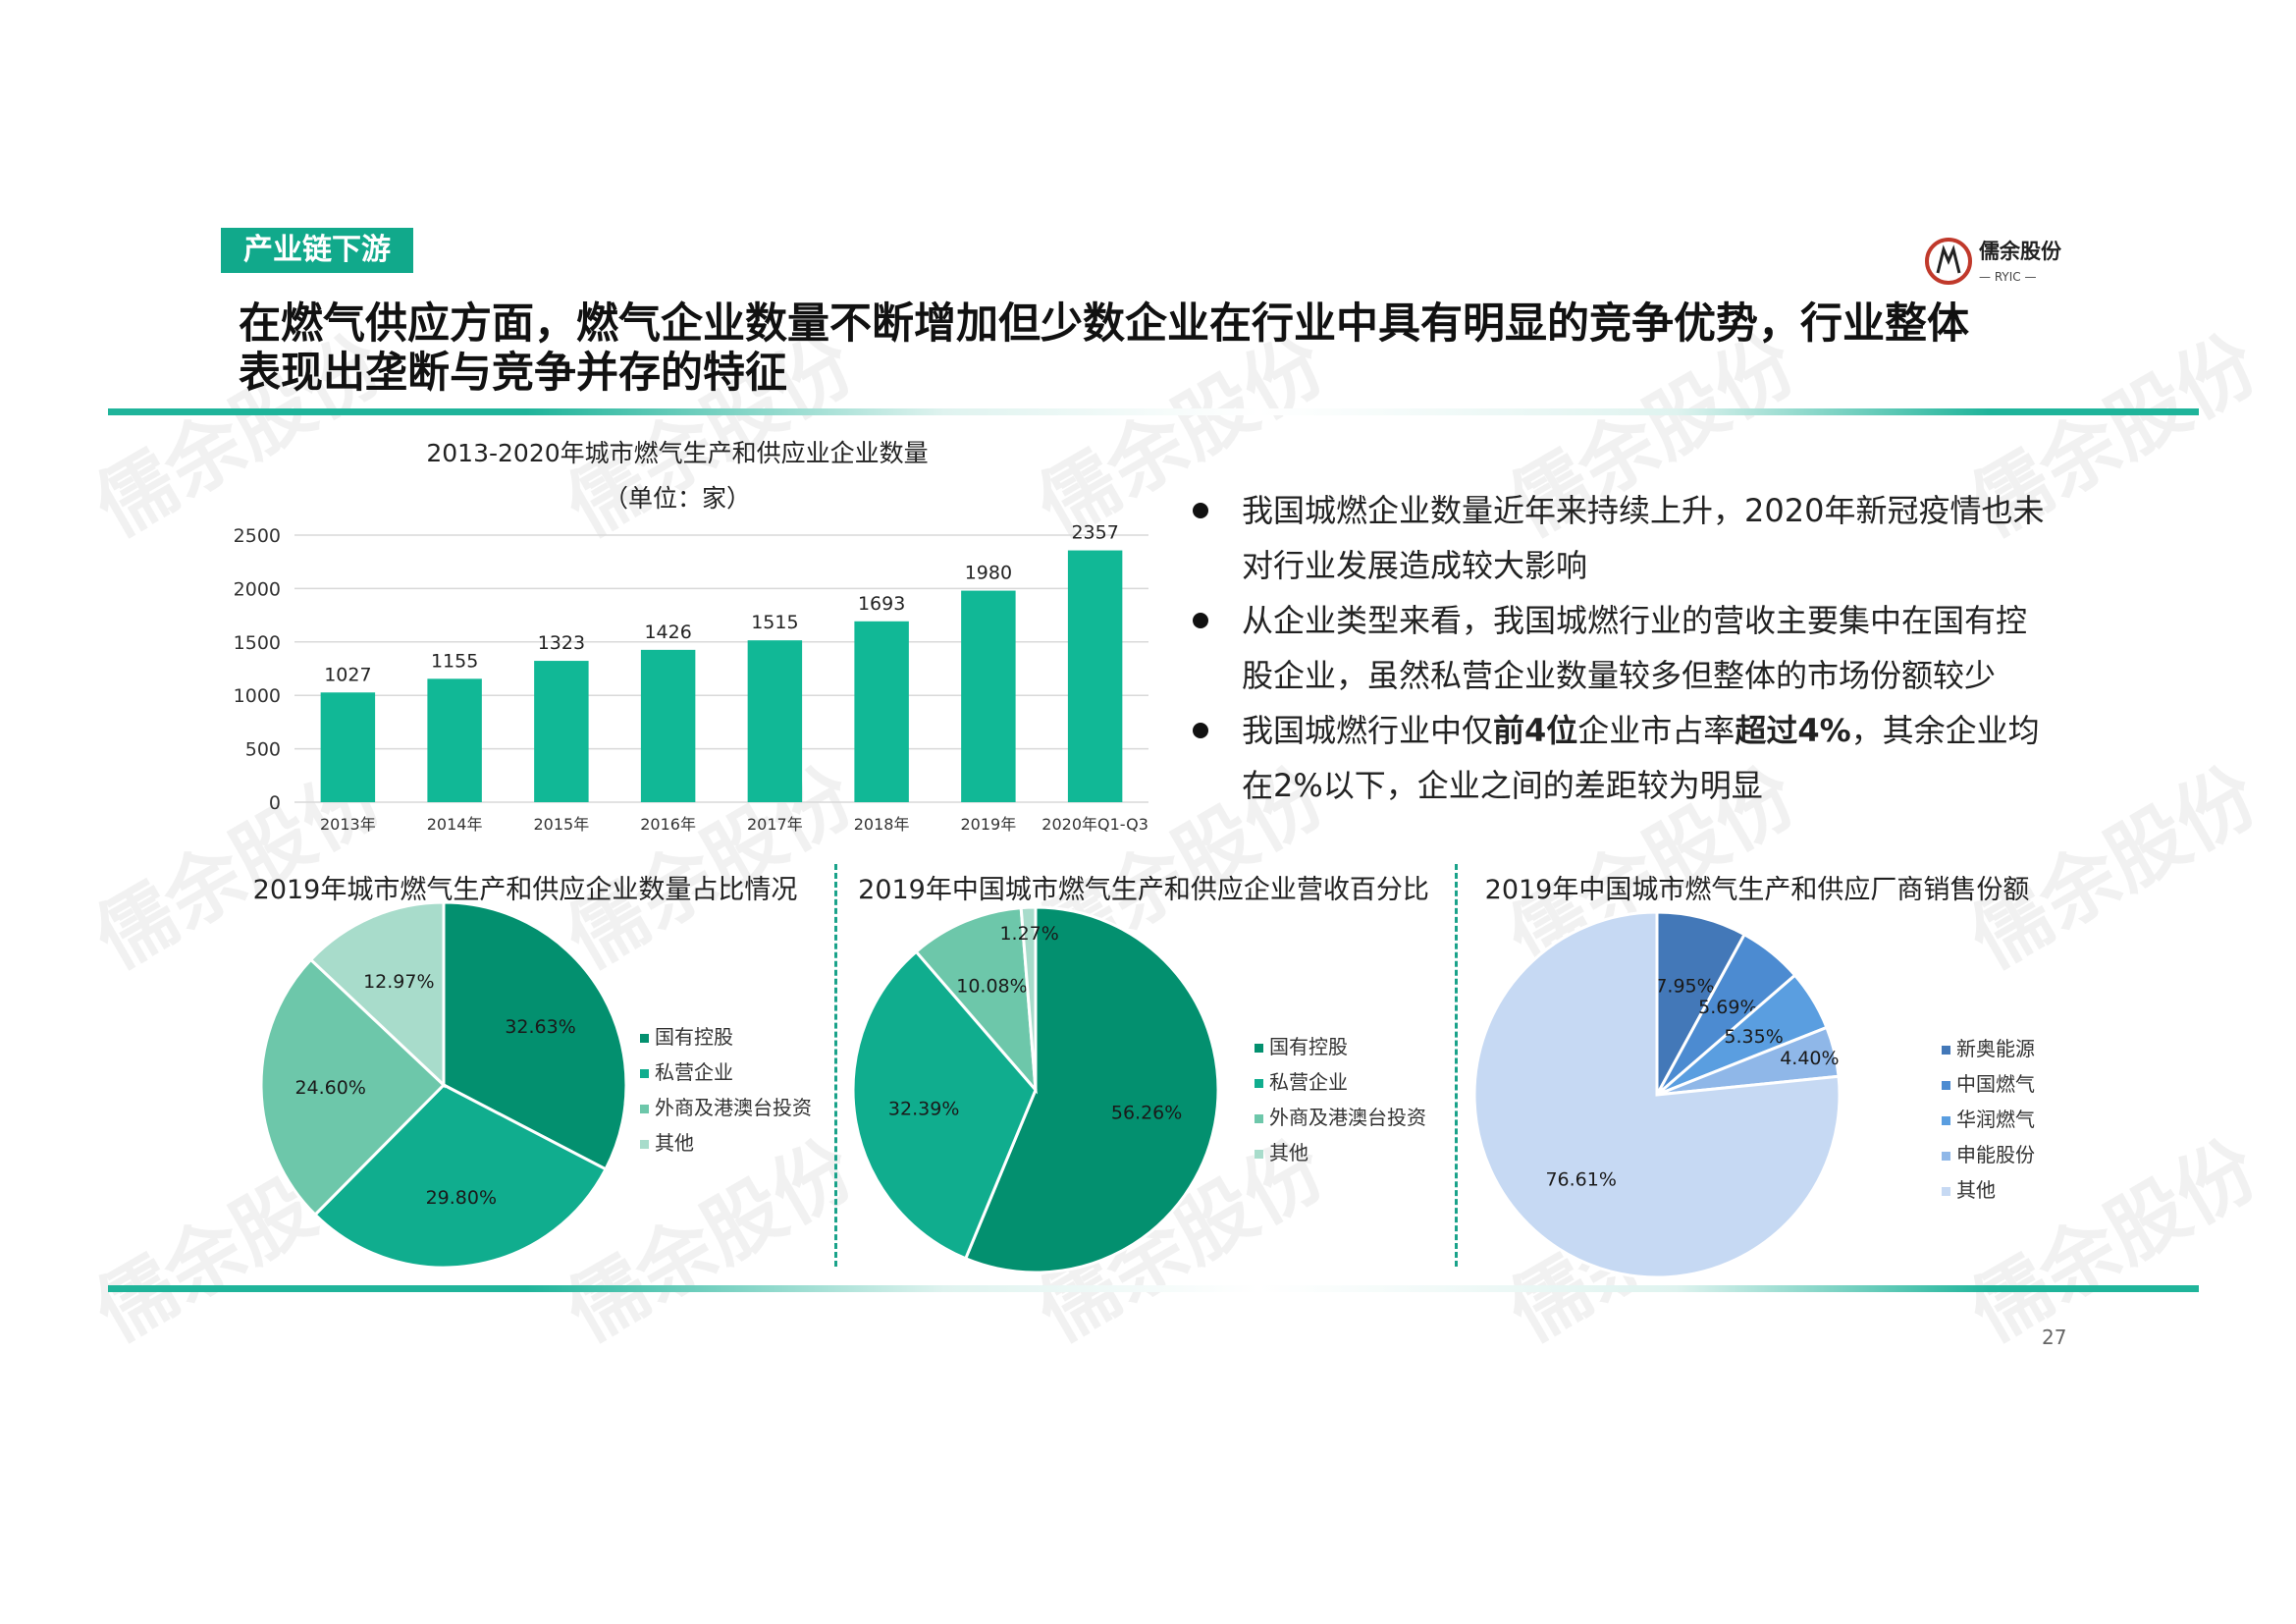  Describe the element at coordinates (347, 674) in the screenshot. I see `bar-value-label: 1027` at that location.